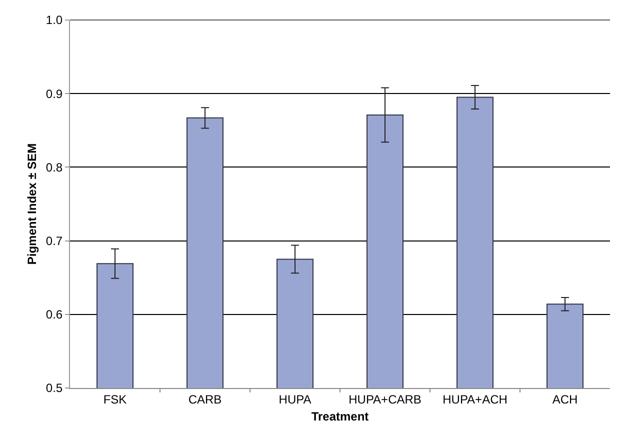 Image resolution: width=620 pixels, height=441 pixels. What do you see at coordinates (475, 399) in the screenshot?
I see `x-tick-label: HUPA+ACH` at bounding box center [475, 399].